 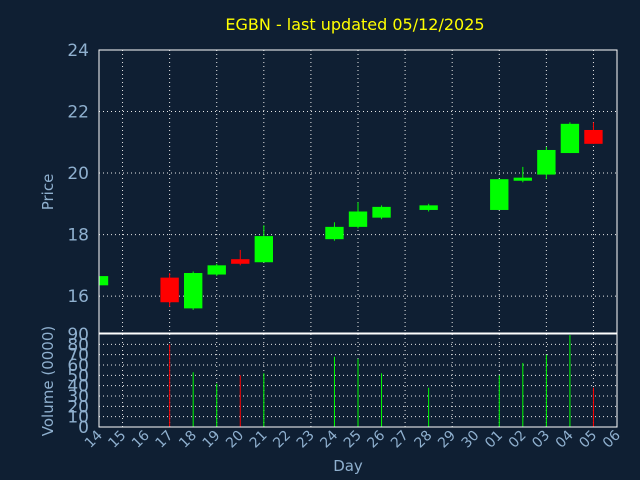 I want to click on chart-title: EGBN - last updated 05/12/2025, so click(x=354, y=24).